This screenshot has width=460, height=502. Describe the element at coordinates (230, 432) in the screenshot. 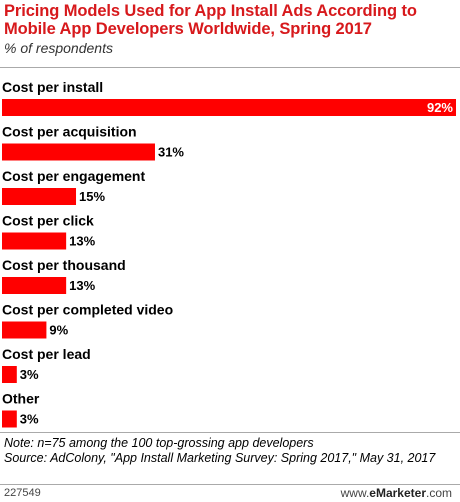

I see `bottom-divider` at that location.